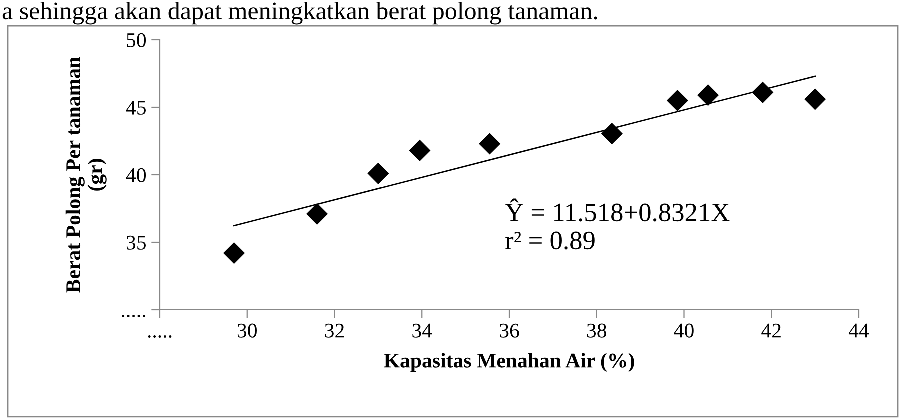  Describe the element at coordinates (617, 210) in the screenshot. I see `annotation: Ŷ = 11.518+0.8321X` at that location.